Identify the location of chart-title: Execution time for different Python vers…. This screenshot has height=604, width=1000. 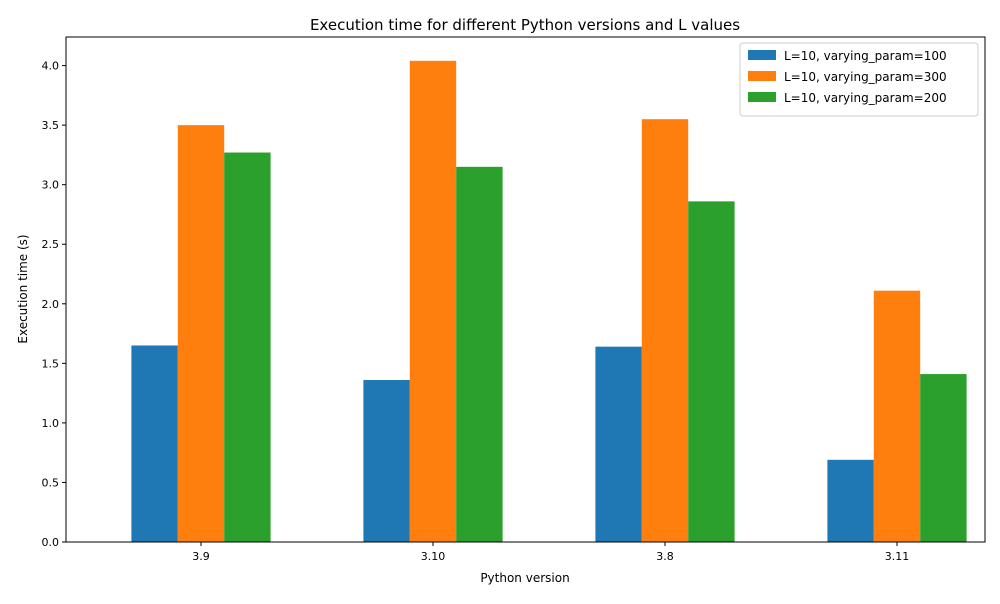
(525, 25).